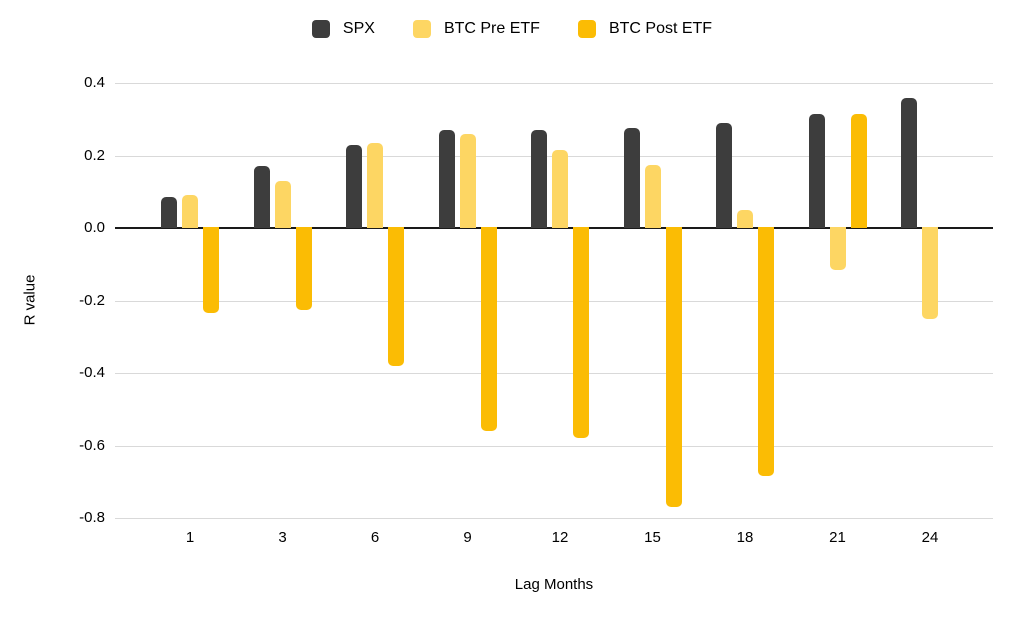 The height and width of the screenshot is (633, 1024). Describe the element at coordinates (467, 537) in the screenshot. I see `x-tick-label: 9` at that location.